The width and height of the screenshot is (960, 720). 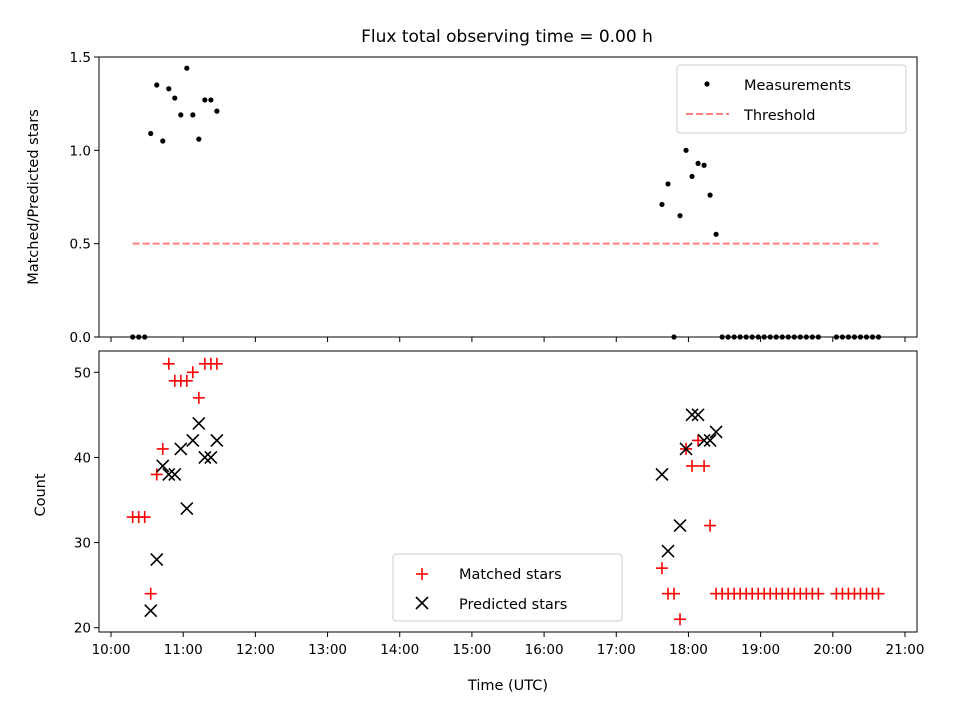 What do you see at coordinates (832, 650) in the screenshot?
I see `x-tick-label: 20:00` at bounding box center [832, 650].